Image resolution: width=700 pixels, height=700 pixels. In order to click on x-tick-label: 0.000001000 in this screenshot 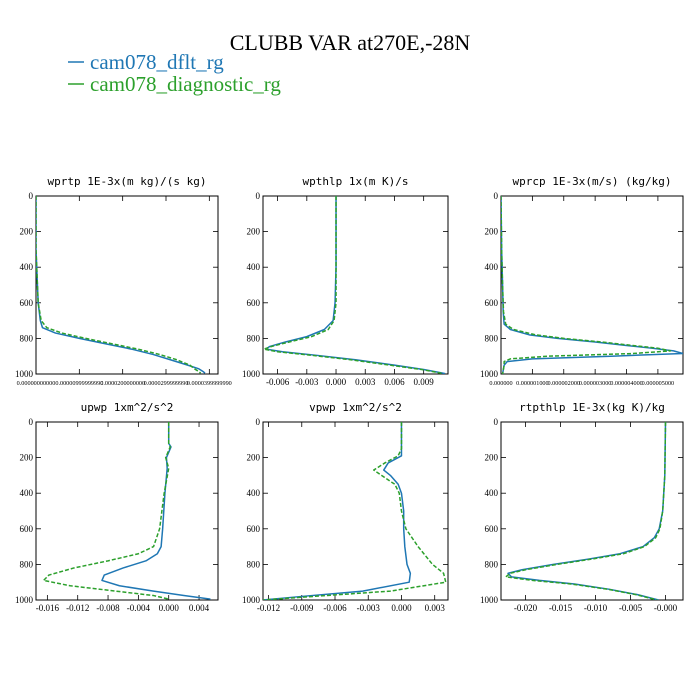, I will do `click(532, 383)`.